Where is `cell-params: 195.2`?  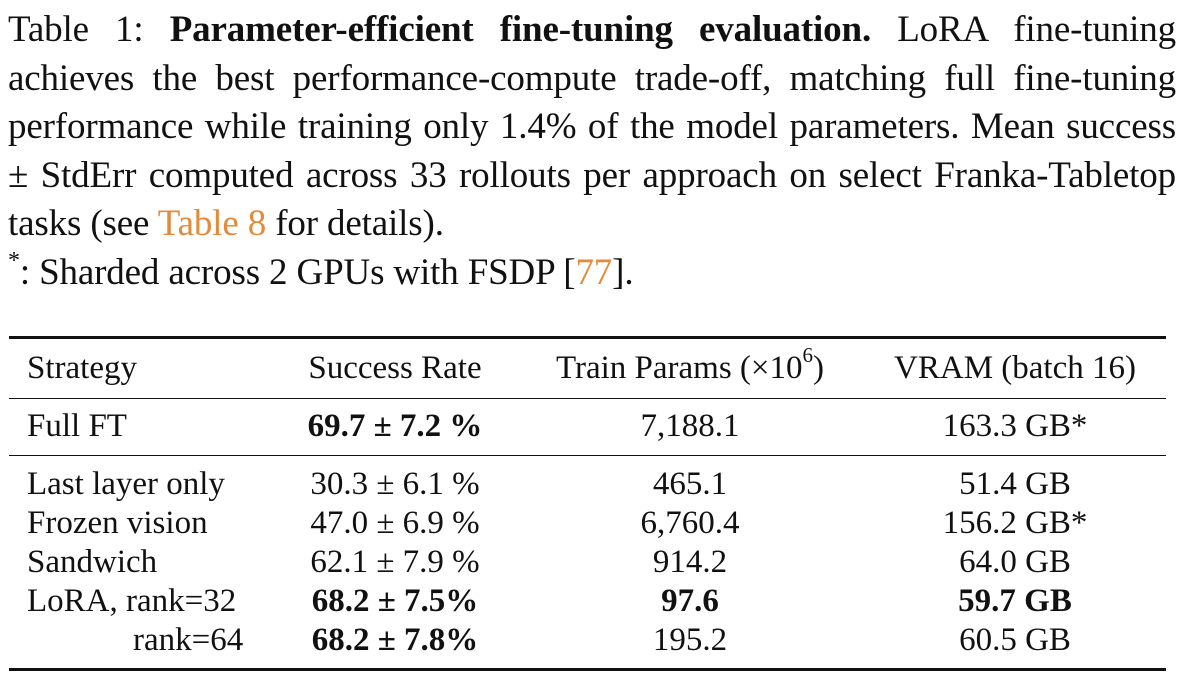
cell-params: 195.2 is located at coordinates (690, 640).